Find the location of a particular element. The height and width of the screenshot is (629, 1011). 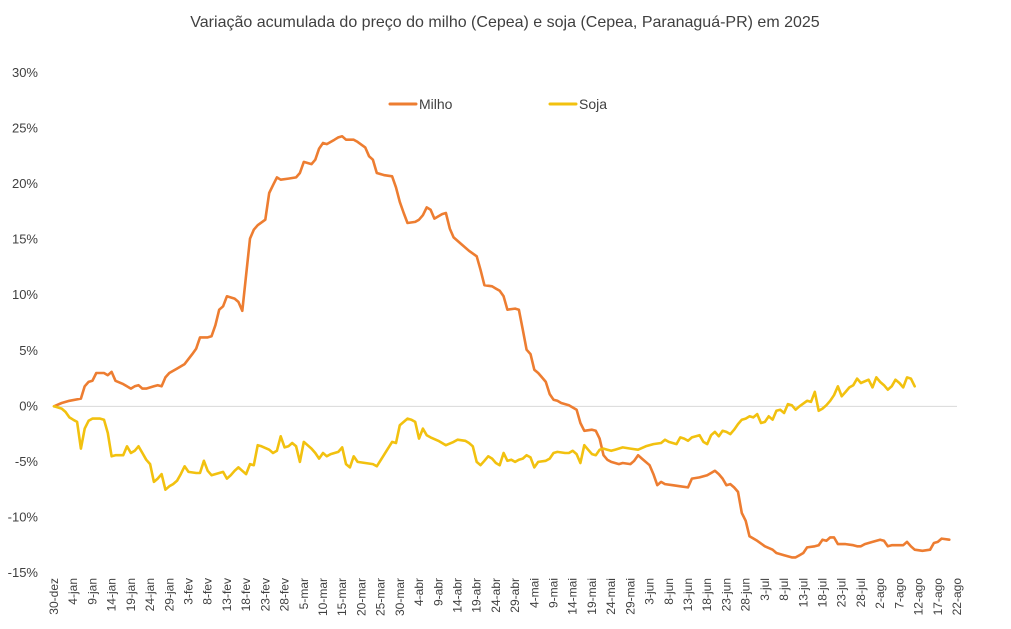

x-tick-label: 28-jul is located at coordinates (861, 592).